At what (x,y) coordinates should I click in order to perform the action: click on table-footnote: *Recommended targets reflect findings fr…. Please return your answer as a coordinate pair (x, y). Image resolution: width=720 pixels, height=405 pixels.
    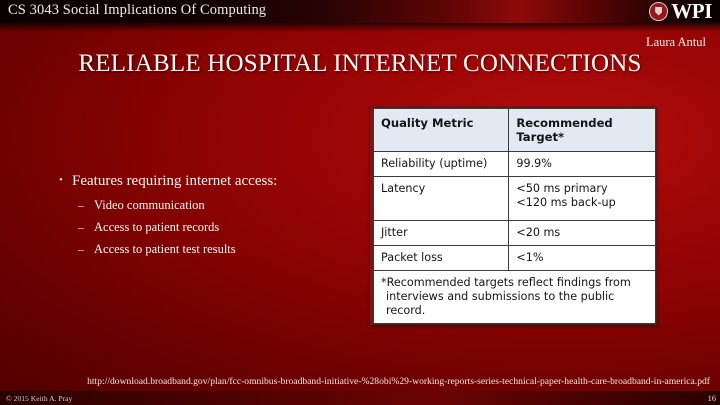
    Looking at the image, I should click on (514, 297).